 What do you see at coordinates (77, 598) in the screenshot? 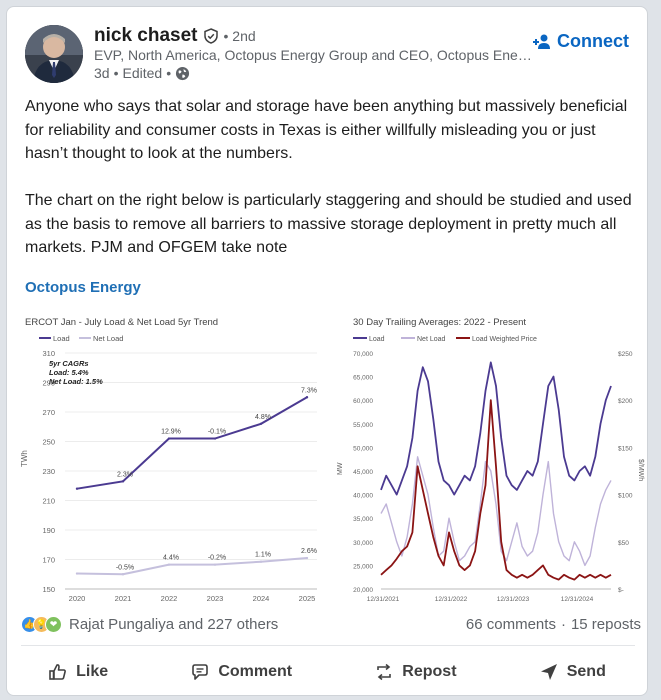
I see `x-tick-label: 2020` at bounding box center [77, 598].